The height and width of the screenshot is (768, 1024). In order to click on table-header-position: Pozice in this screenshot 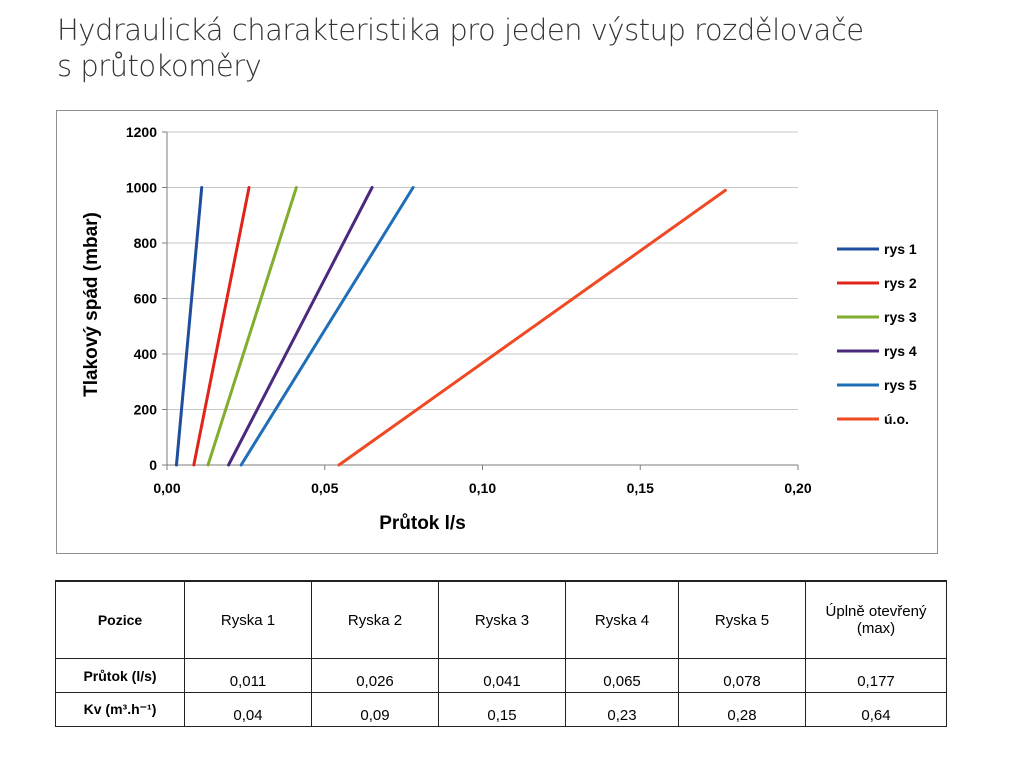, I will do `click(120, 619)`.